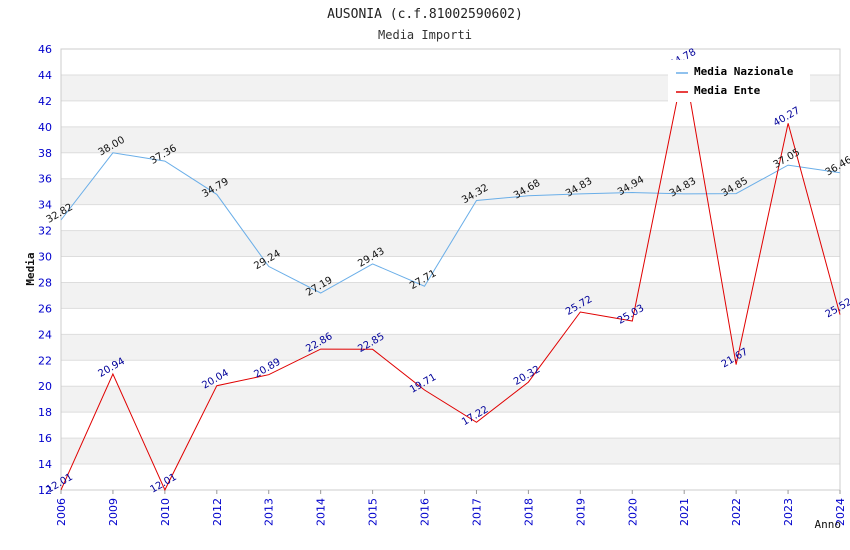 The height and width of the screenshot is (550, 850). I want to click on y-tick-label: 26, so click(45, 308).